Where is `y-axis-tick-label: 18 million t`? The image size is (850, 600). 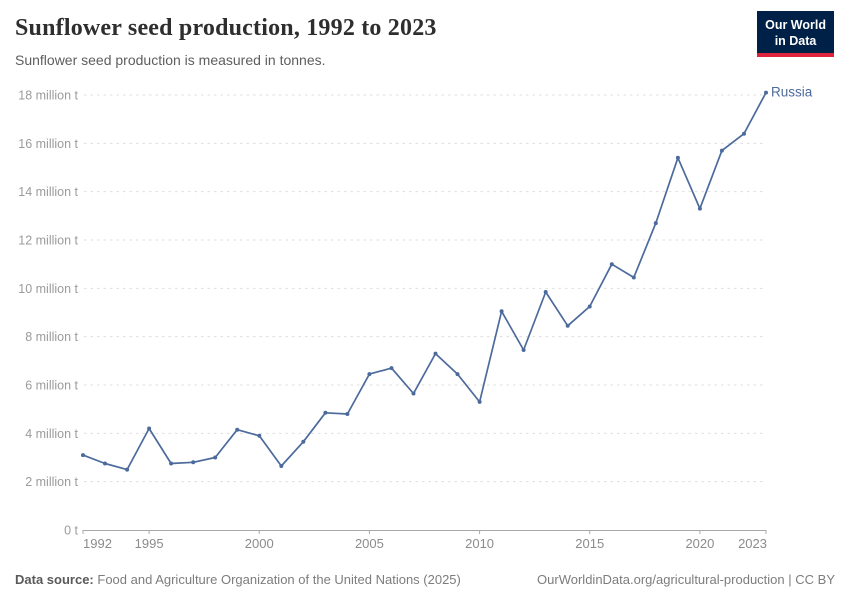 y-axis-tick-label: 18 million t is located at coordinates (48, 96).